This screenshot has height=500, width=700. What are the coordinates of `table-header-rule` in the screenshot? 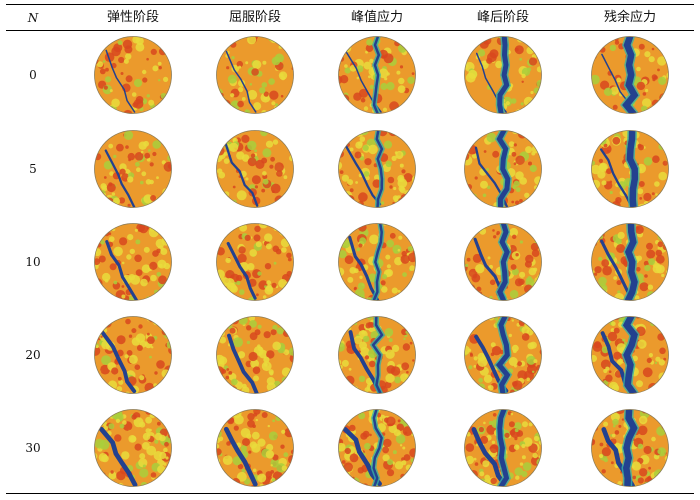 It's located at (350, 30).